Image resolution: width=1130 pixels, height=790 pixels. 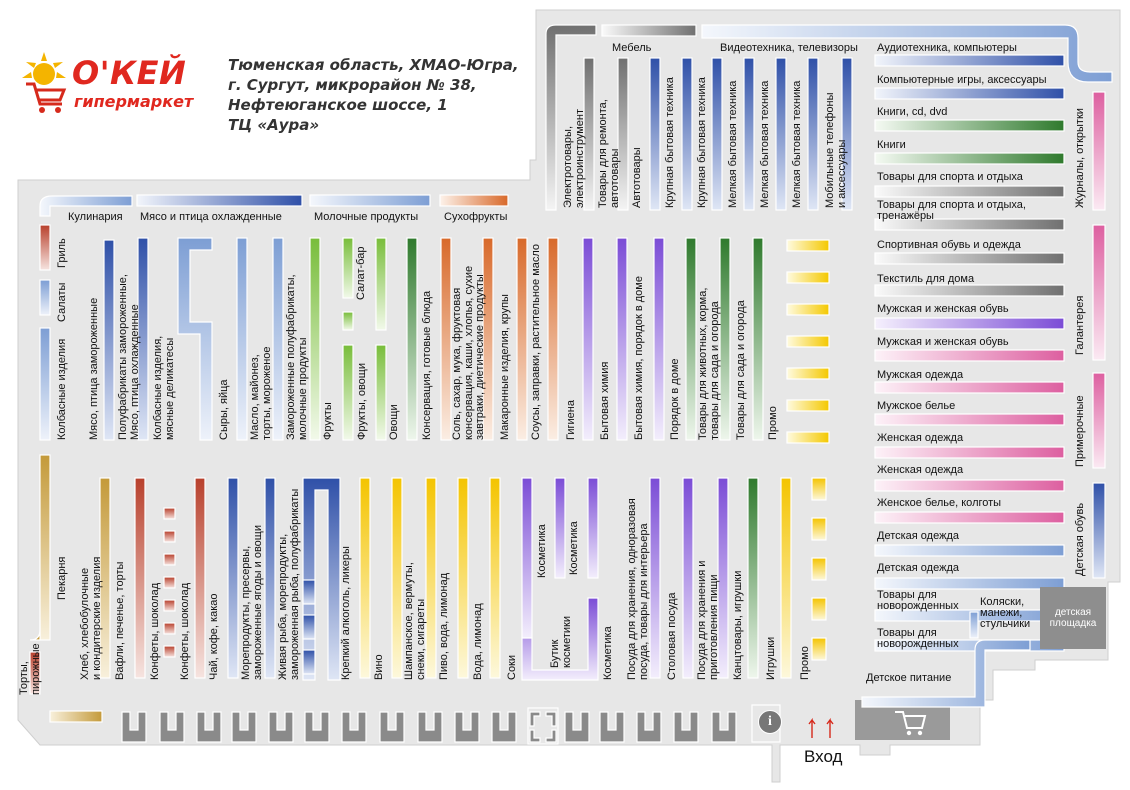 What do you see at coordinates (120, 620) in the screenshot?
I see `label-waffles: Вафли, печенье, торты` at bounding box center [120, 620].